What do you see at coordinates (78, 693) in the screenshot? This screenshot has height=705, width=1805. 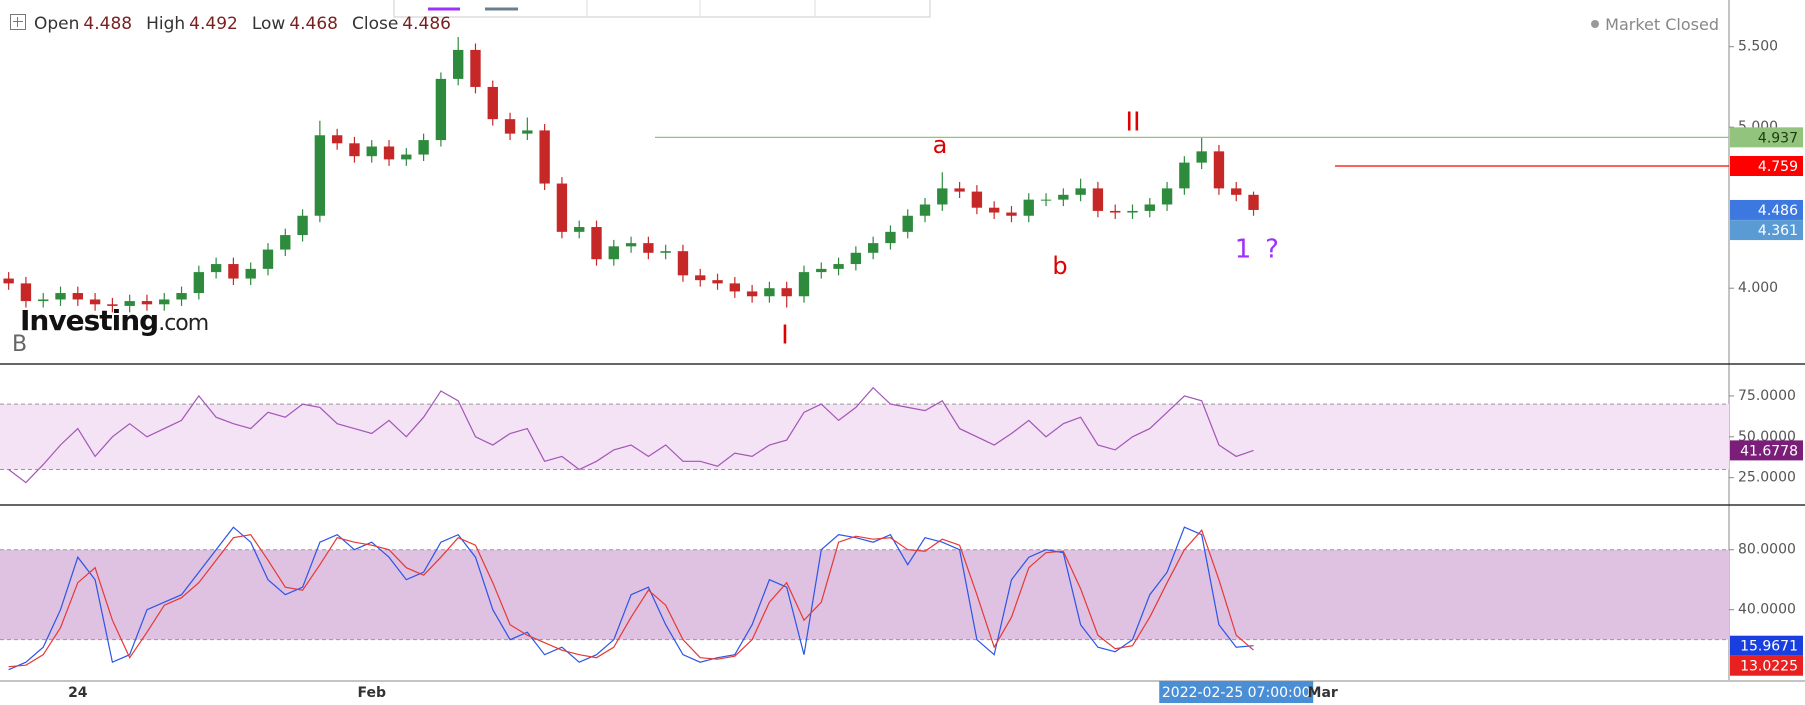 I see `x-tick-label: 24` at bounding box center [78, 693].